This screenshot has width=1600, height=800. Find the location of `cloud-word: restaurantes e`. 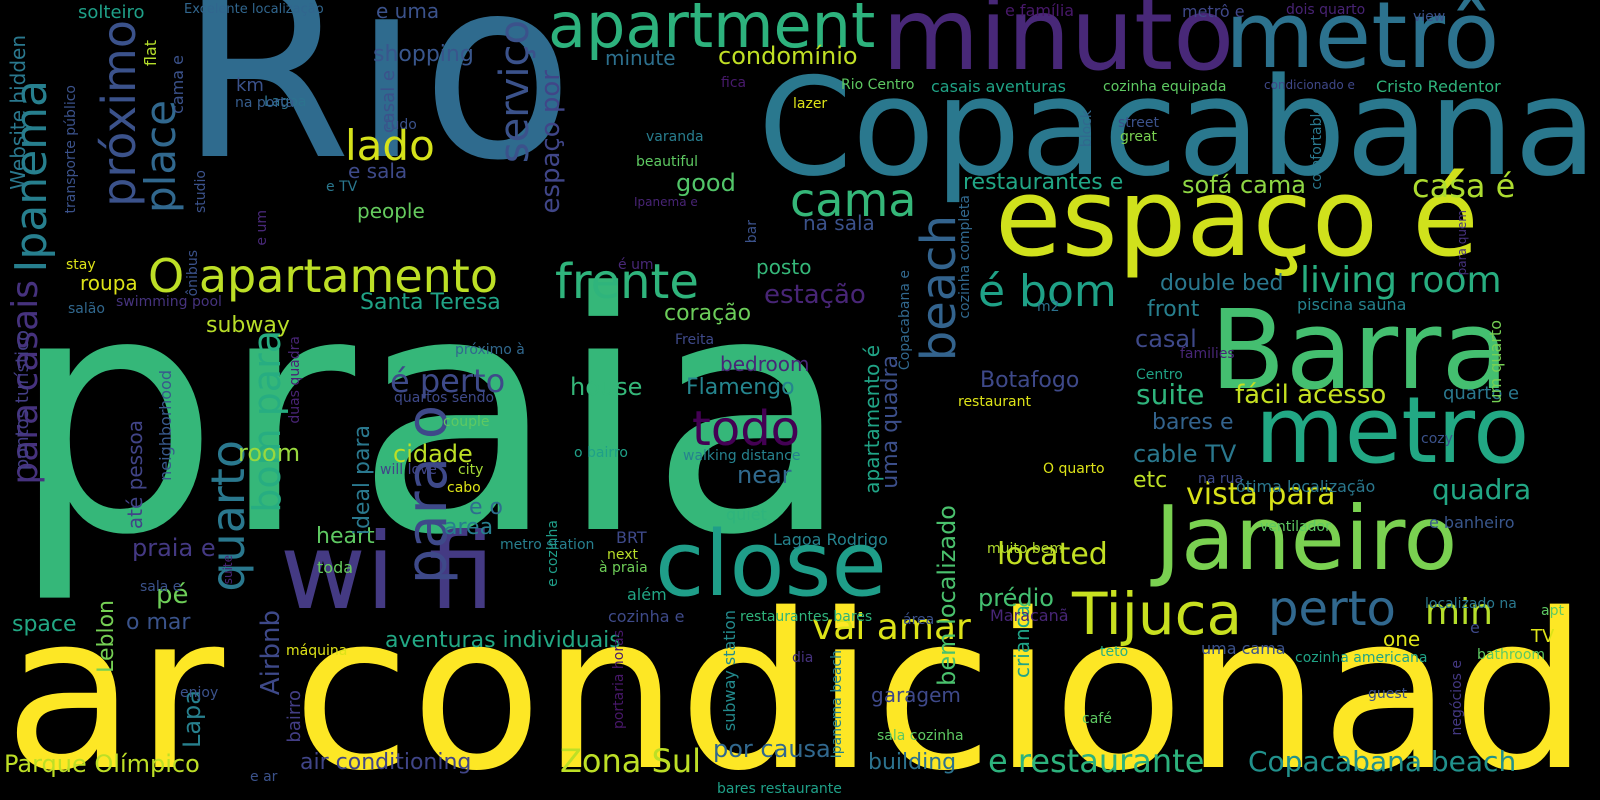

cloud-word: restaurantes e is located at coordinates (1043, 182).